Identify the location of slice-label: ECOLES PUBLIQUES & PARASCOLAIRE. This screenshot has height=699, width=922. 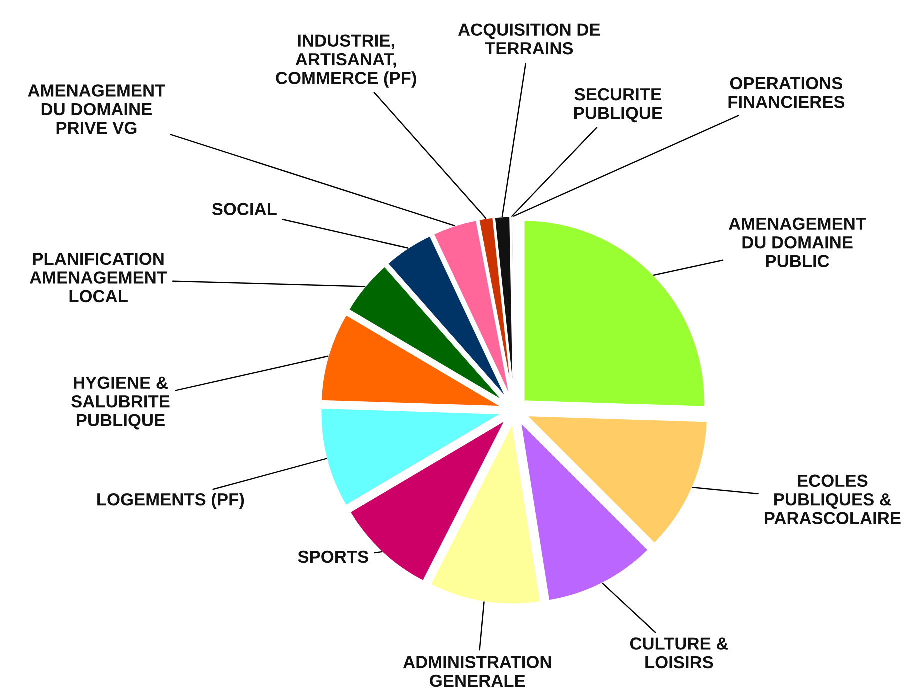
(833, 499).